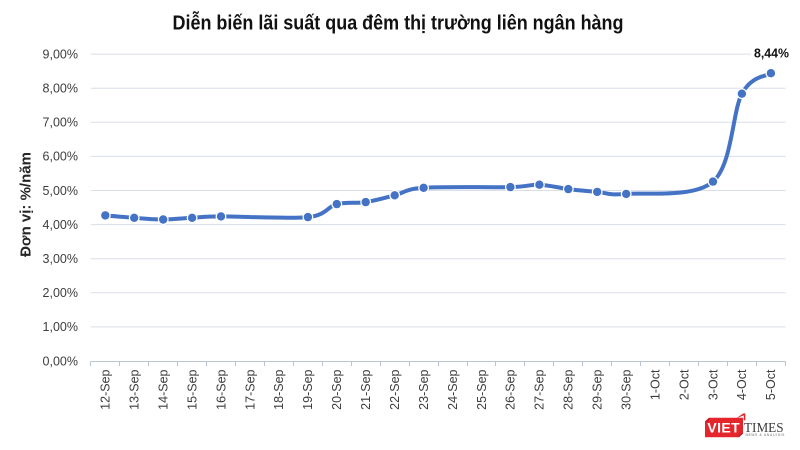 The width and height of the screenshot is (800, 450). What do you see at coordinates (60, 361) in the screenshot?
I see `svg-text: 0,00%` at bounding box center [60, 361].